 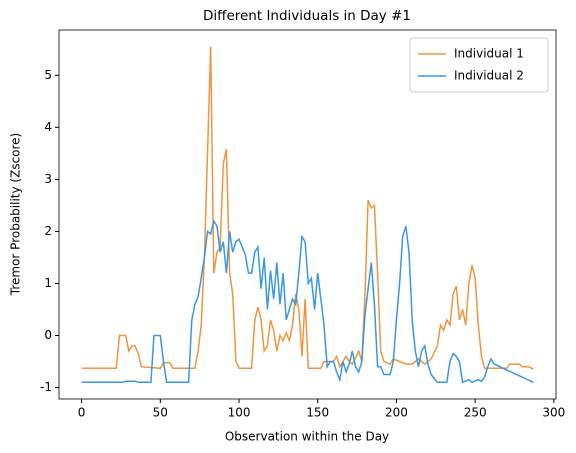 I want to click on y-tick-label: 0, so click(x=48, y=335).